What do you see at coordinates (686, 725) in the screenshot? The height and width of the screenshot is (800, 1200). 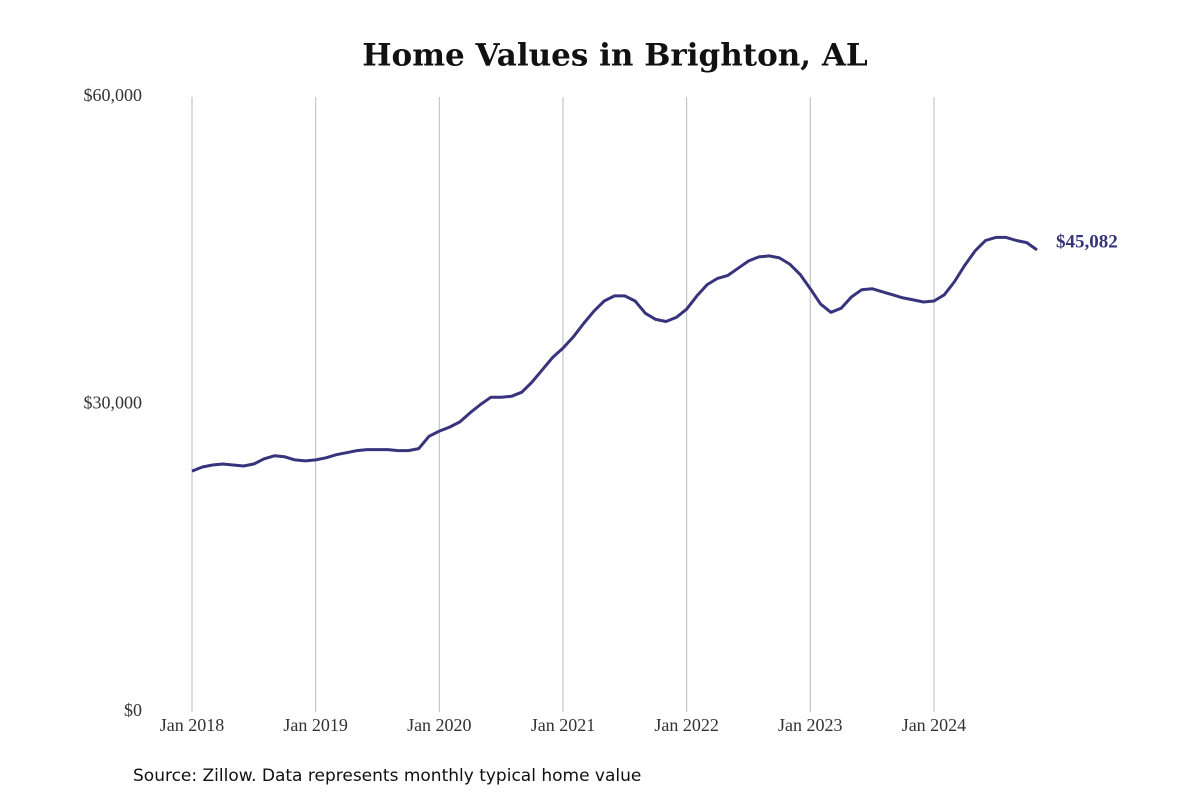 I see `x-tick-label: Jan 2022` at bounding box center [686, 725].